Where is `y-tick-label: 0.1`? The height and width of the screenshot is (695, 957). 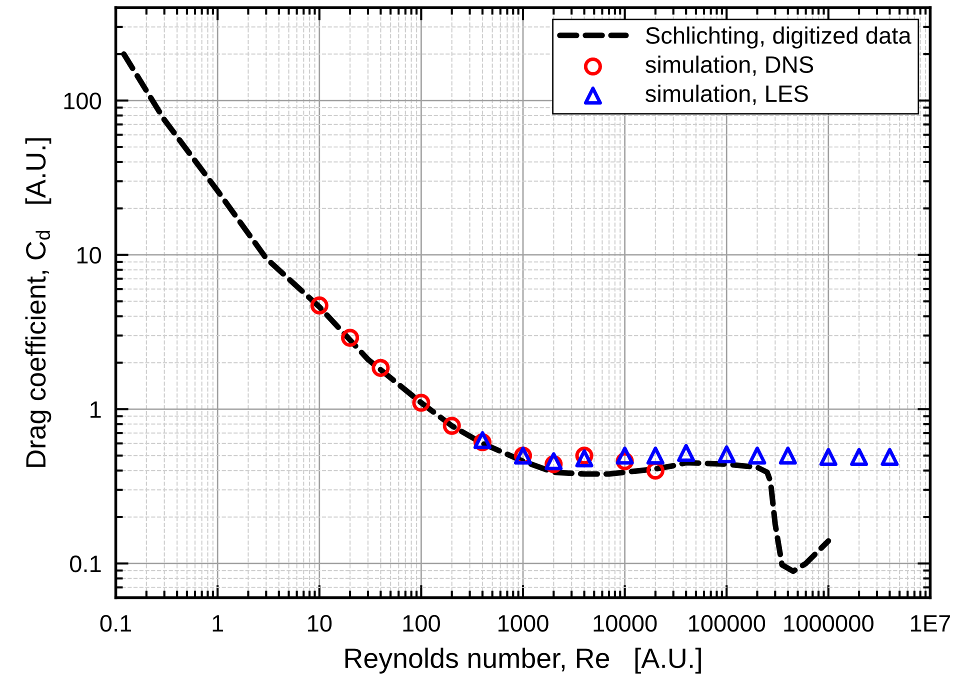
y-tick-label: 0.1 is located at coordinates (85, 564).